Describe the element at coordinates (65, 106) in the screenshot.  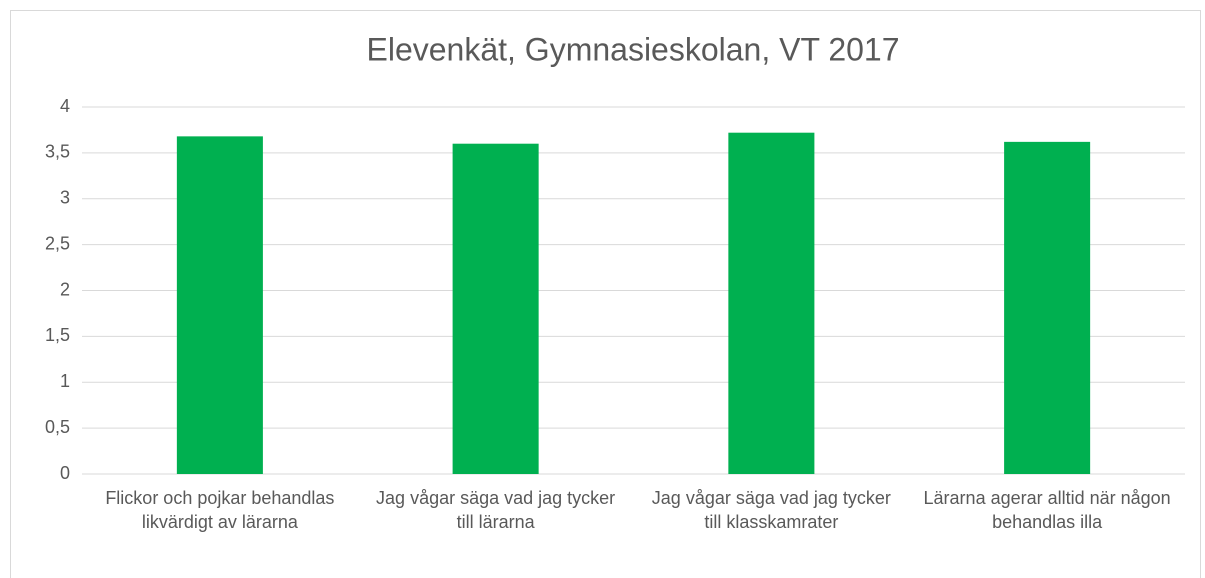
I see `y-tick-label: 4` at that location.